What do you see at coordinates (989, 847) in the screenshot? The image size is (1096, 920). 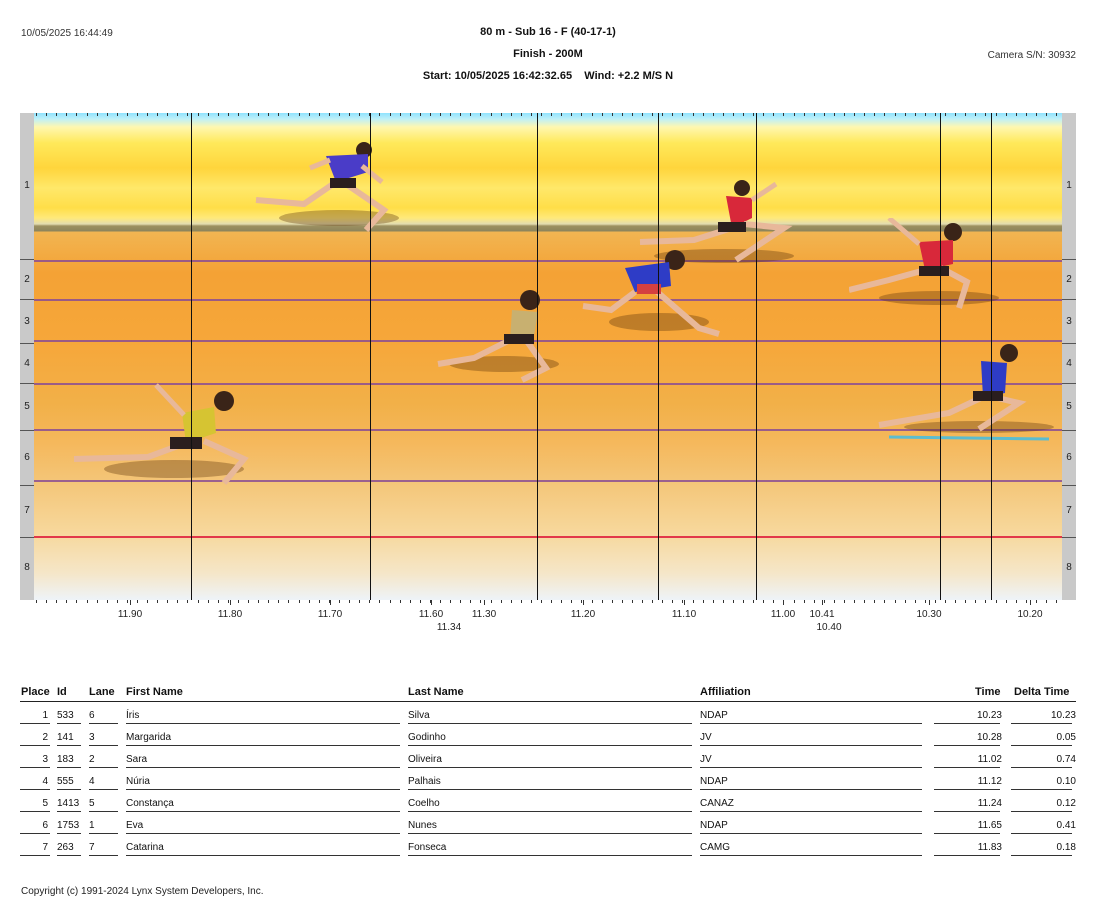 I see `cell-time: 11.83` at bounding box center [989, 847].